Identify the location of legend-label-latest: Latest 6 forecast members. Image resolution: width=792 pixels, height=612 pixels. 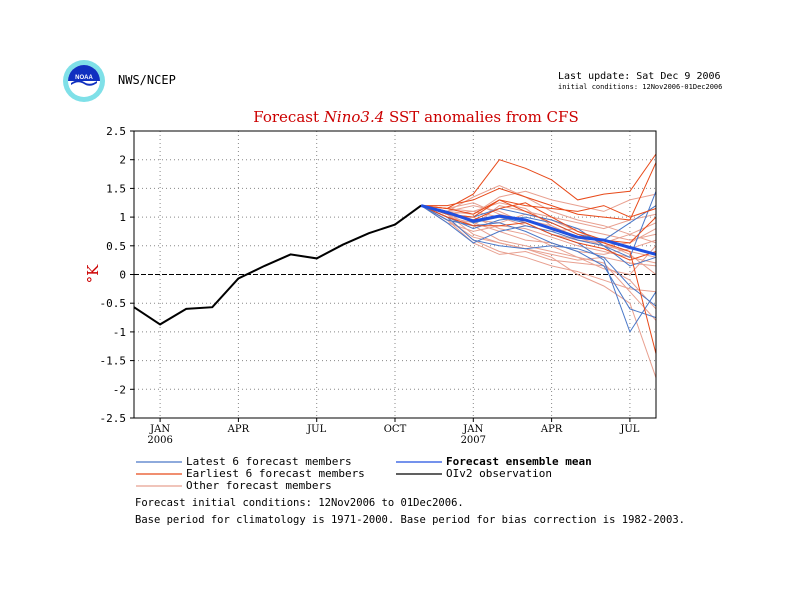
(269, 461).